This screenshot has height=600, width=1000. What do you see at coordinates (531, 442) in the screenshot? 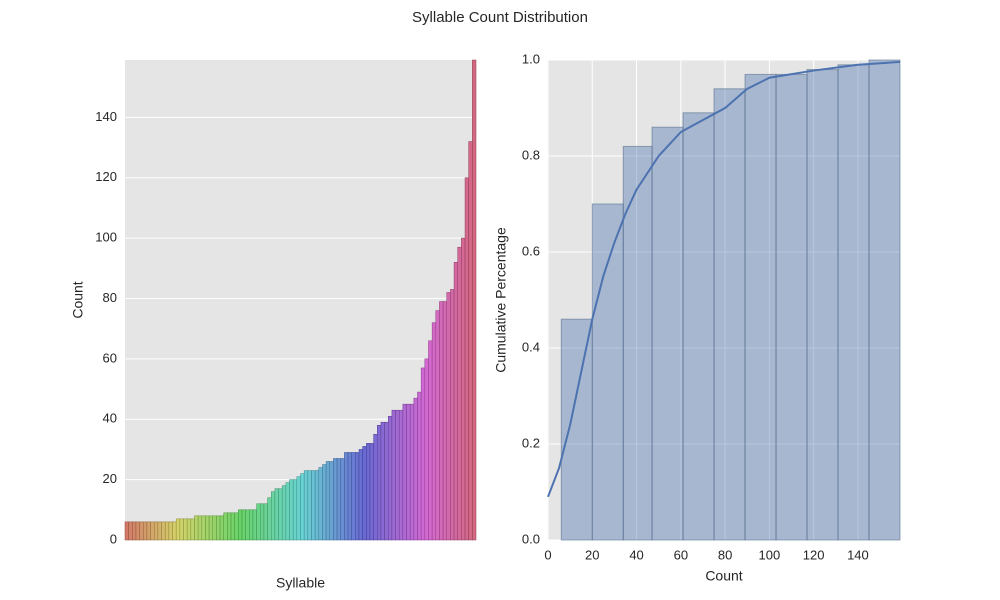
I see `y-tick-label: 0.2` at bounding box center [531, 442].